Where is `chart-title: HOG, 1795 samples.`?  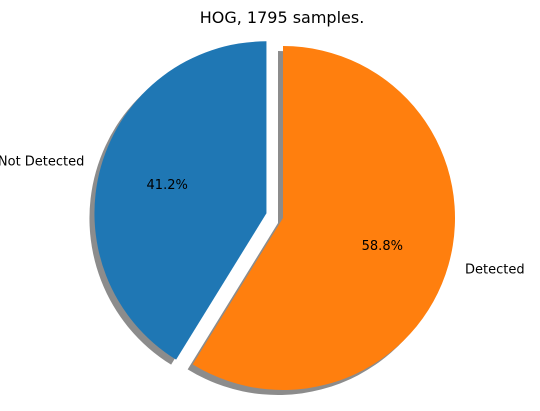
chart-title: HOG, 1795 samples. is located at coordinates (282, 17).